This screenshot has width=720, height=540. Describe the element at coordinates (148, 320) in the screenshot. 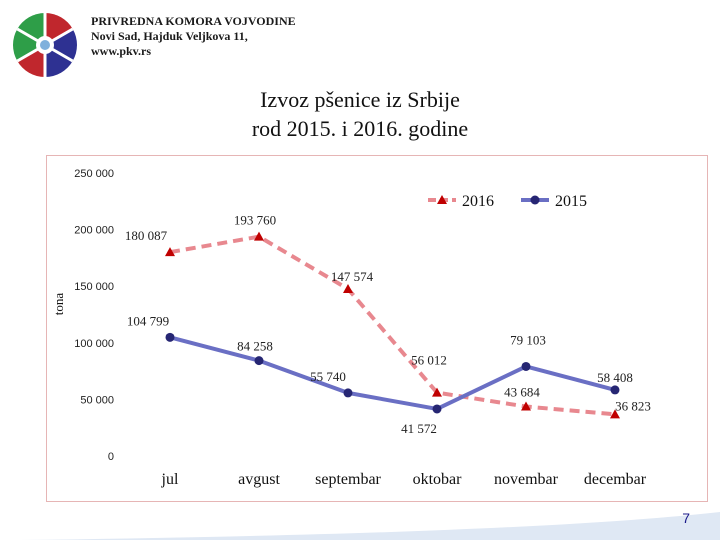

I see `data-label: 104 799` at that location.